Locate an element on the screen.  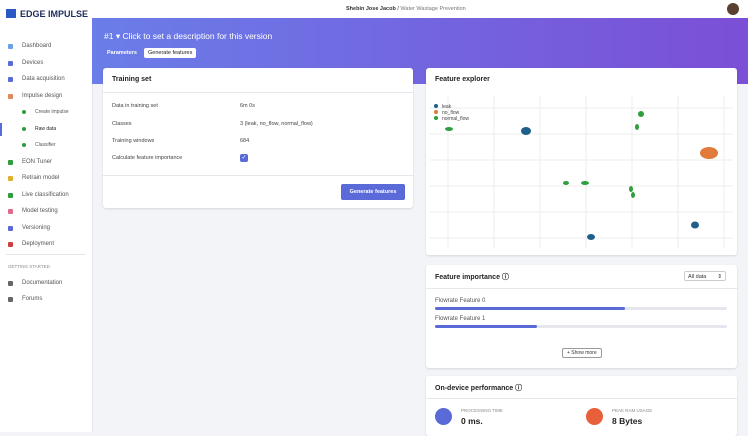
project: Water Wastage Prevention is located at coordinates (433, 9).